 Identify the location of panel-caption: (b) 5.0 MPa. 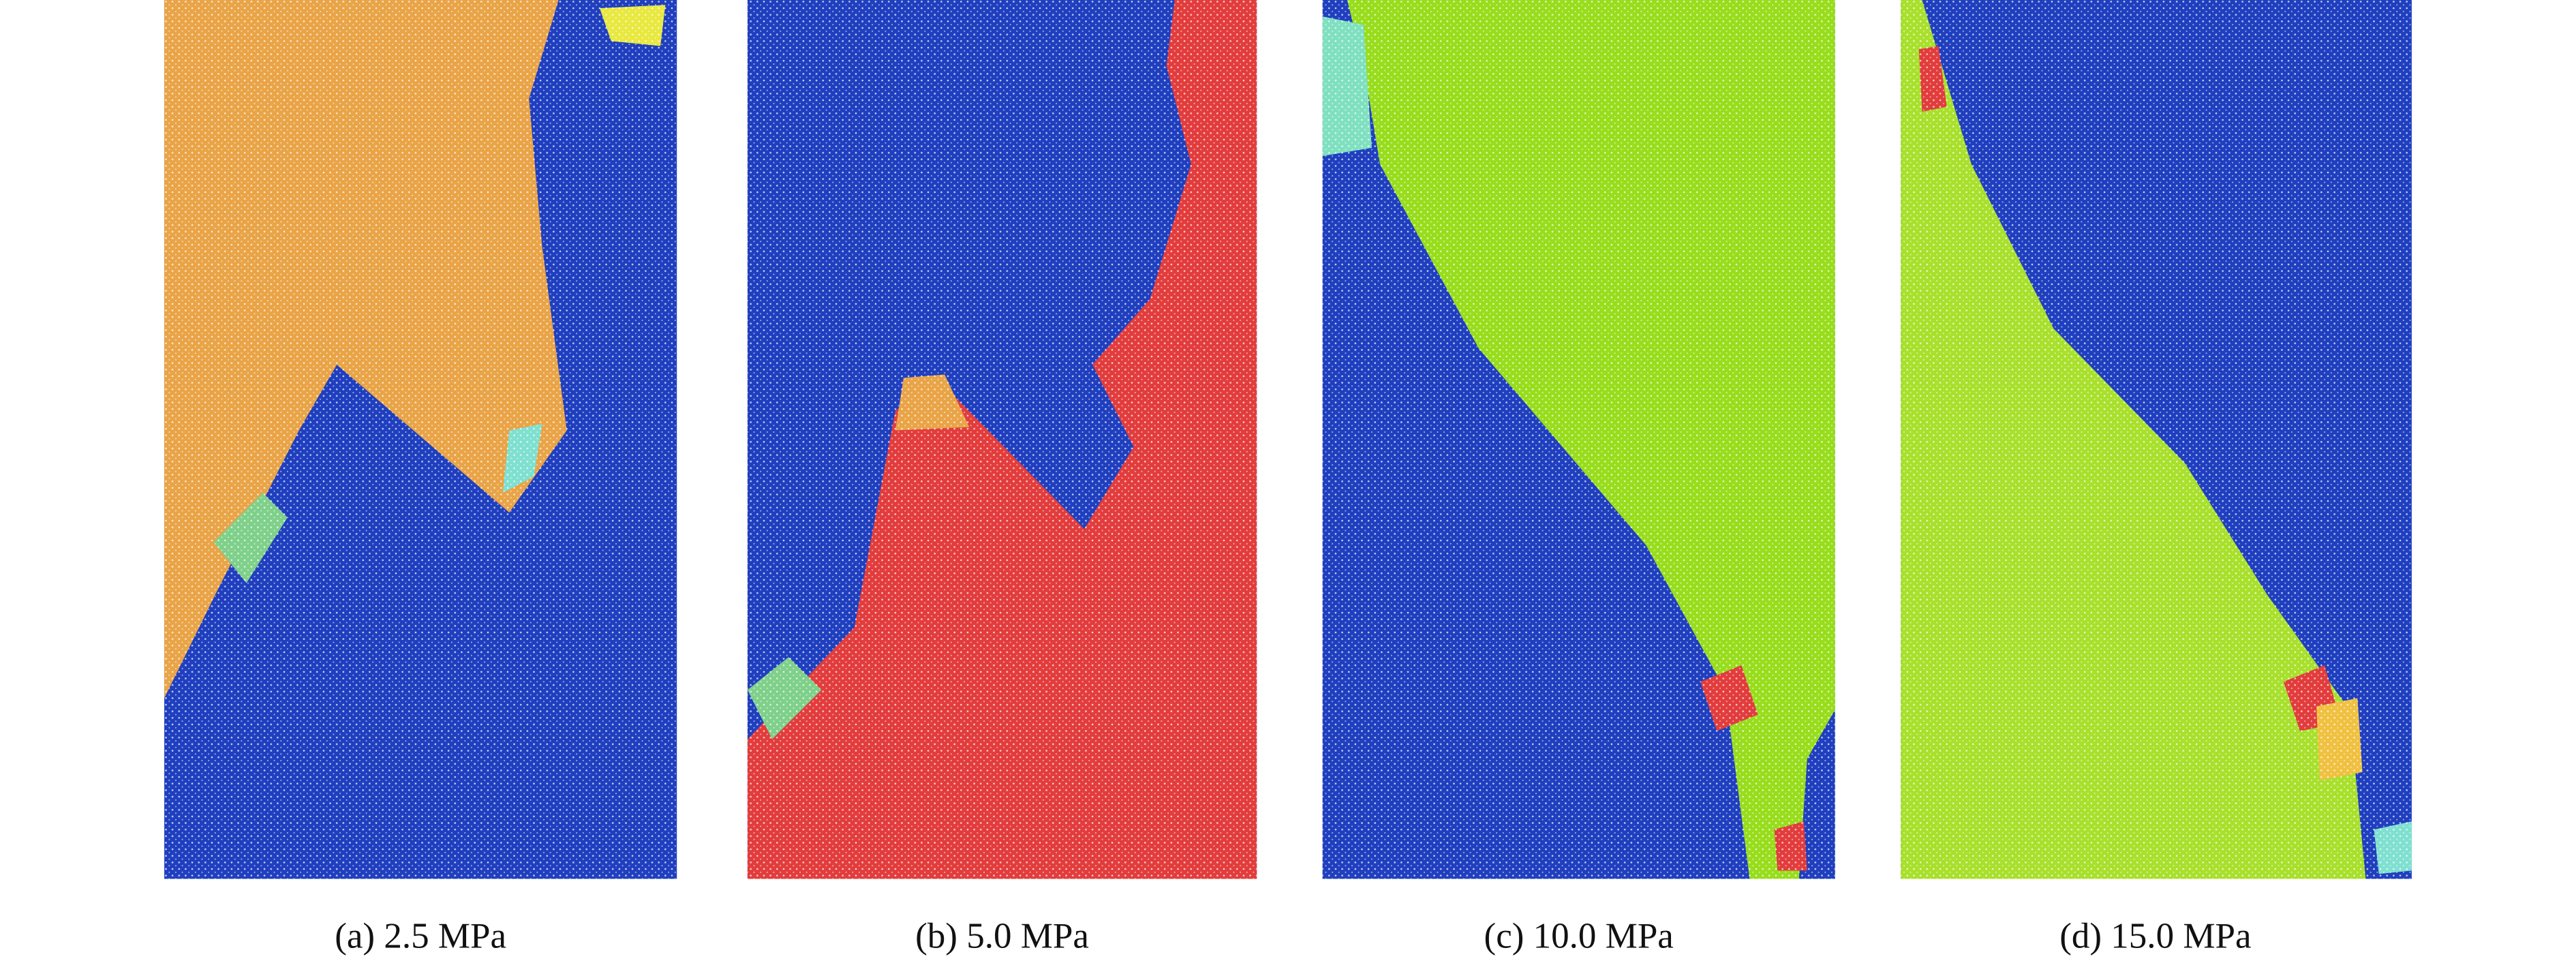
(1002, 937).